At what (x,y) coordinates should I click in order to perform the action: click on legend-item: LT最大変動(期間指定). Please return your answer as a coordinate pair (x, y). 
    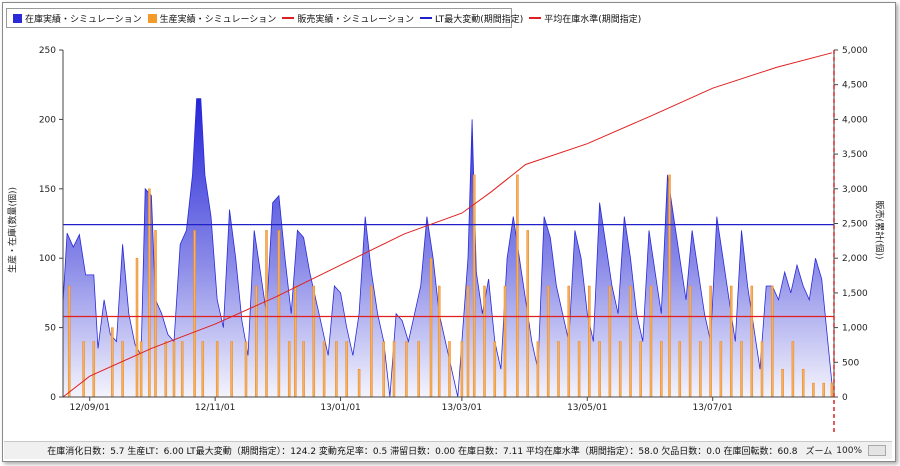
    Looking at the image, I should click on (471, 18).